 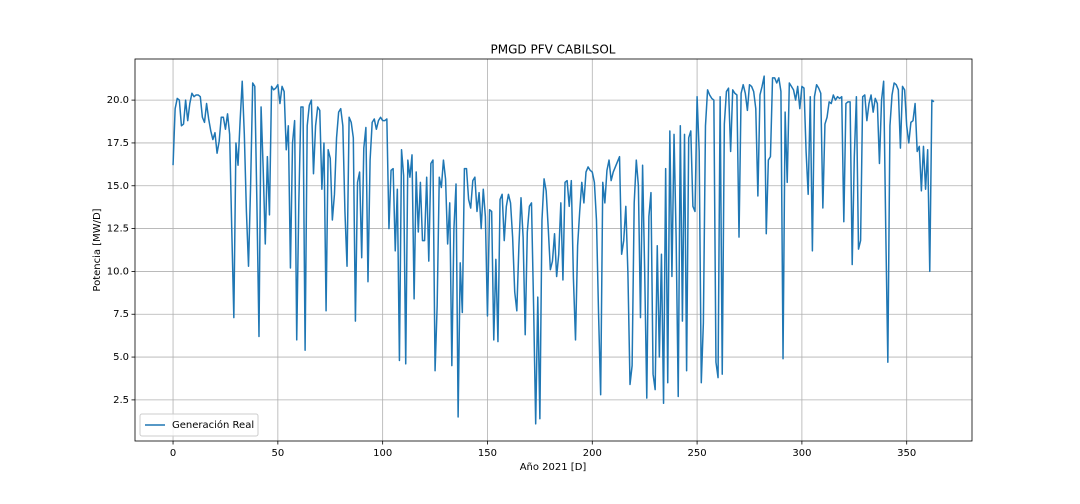 I want to click on y-tick-label: 10.0, so click(x=118, y=271).